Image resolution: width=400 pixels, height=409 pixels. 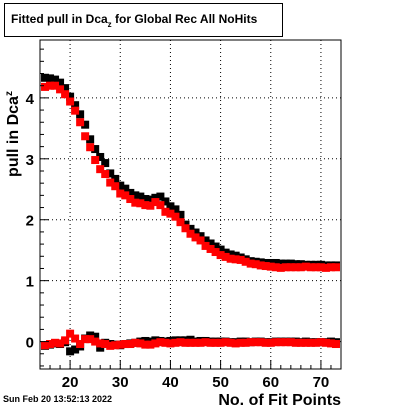 I want to click on x-tick-label: 50, so click(x=220, y=382).